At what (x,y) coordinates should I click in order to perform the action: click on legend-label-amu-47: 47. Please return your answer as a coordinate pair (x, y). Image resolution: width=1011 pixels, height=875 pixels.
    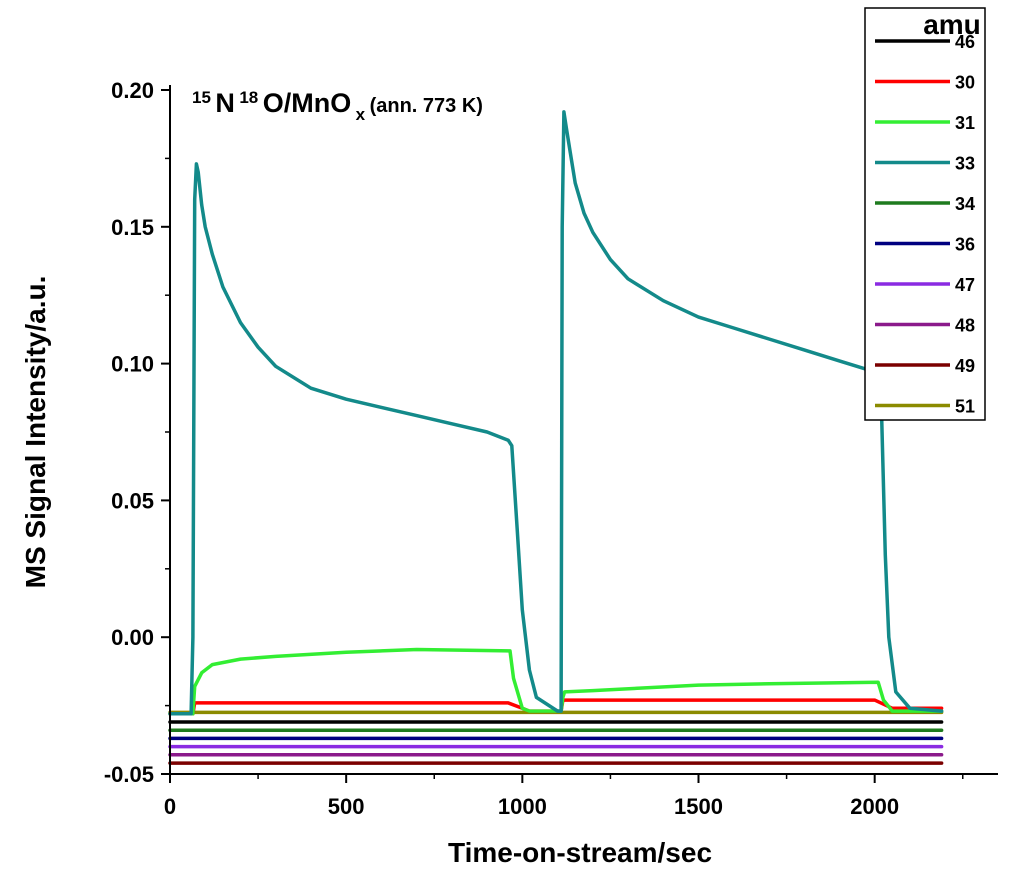
    Looking at the image, I should click on (965, 285).